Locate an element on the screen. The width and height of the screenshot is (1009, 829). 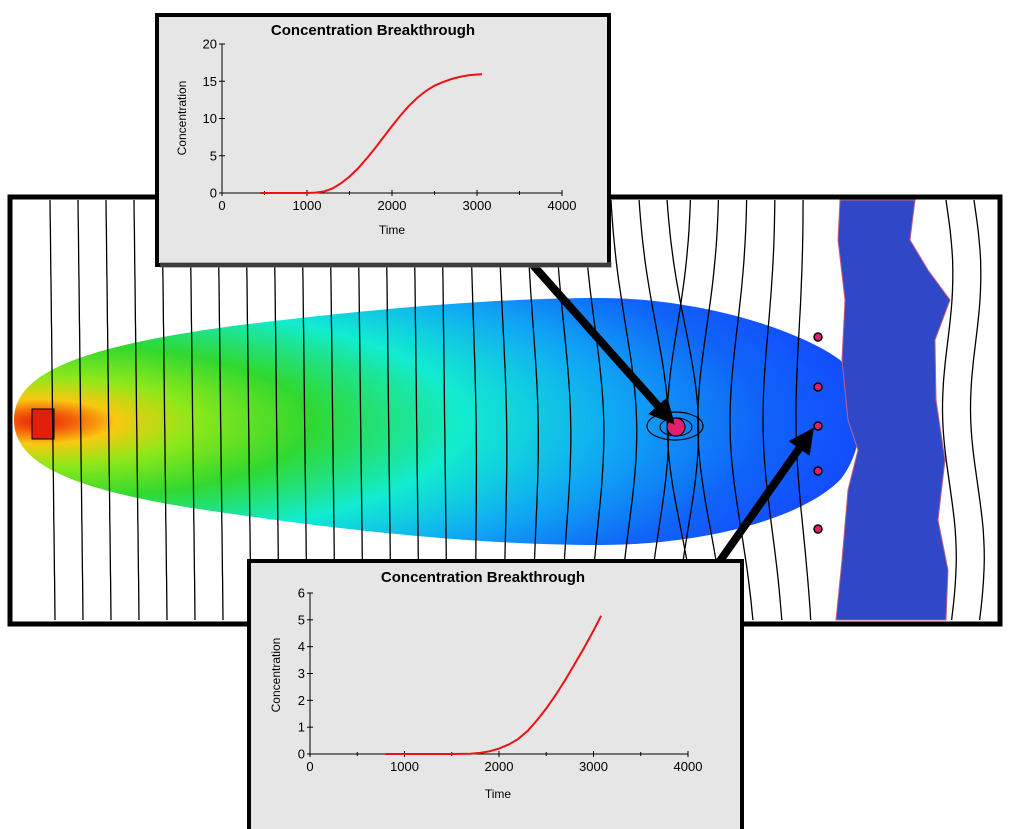
pumping-well is located at coordinates (676, 427).